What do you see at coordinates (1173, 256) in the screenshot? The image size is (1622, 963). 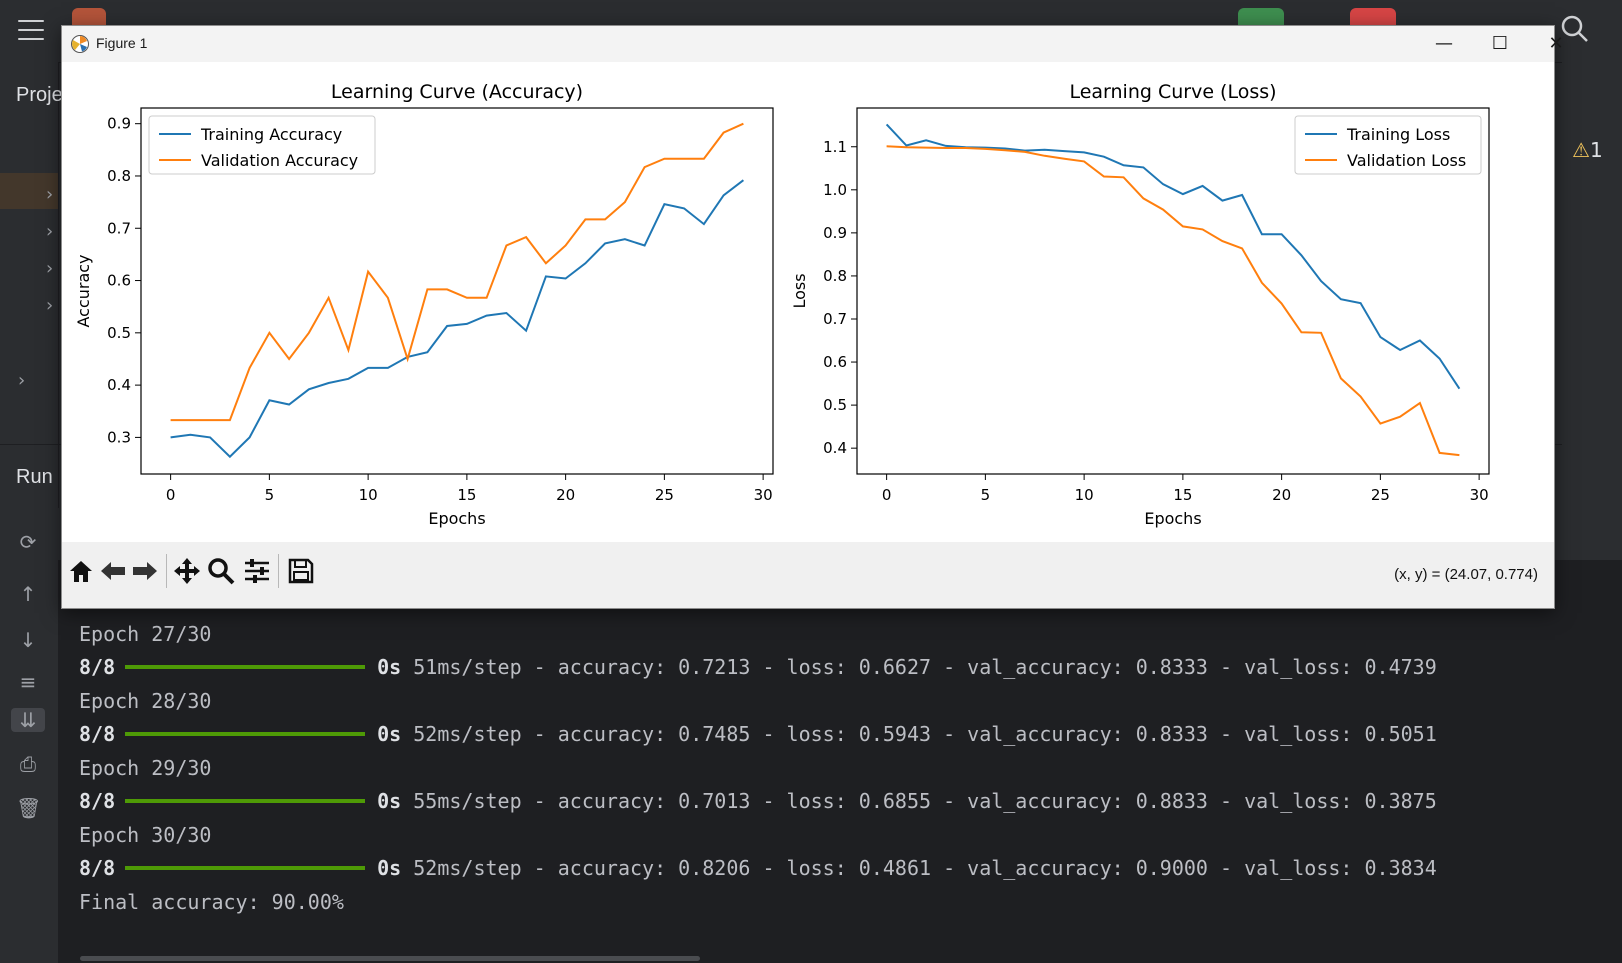 I see `series-line-training-loss` at bounding box center [1173, 256].